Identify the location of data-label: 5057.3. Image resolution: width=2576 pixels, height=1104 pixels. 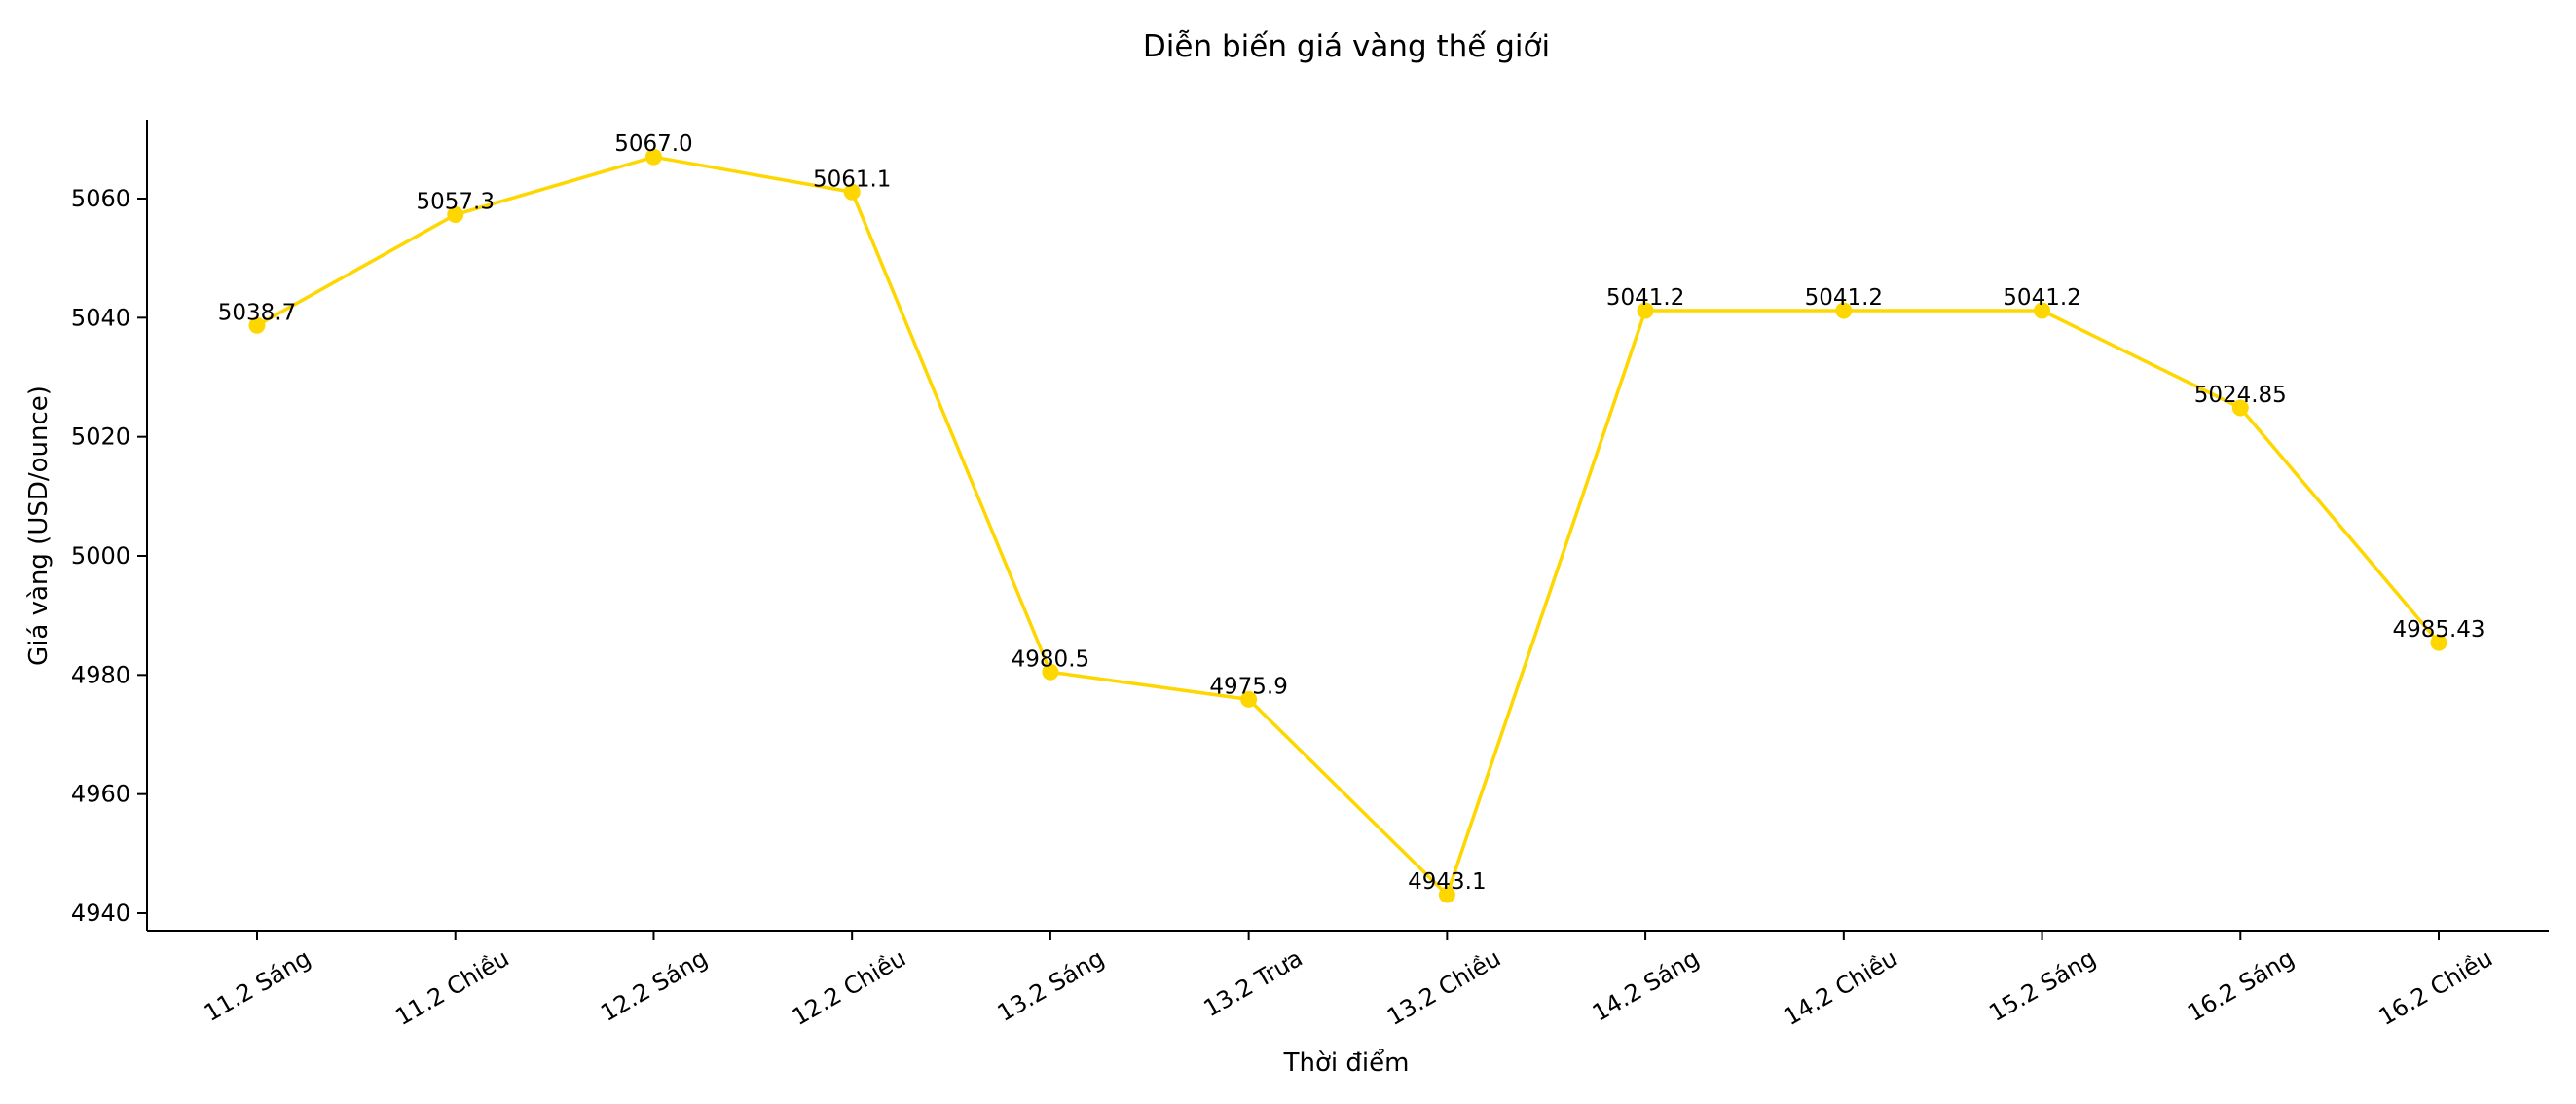
(455, 202).